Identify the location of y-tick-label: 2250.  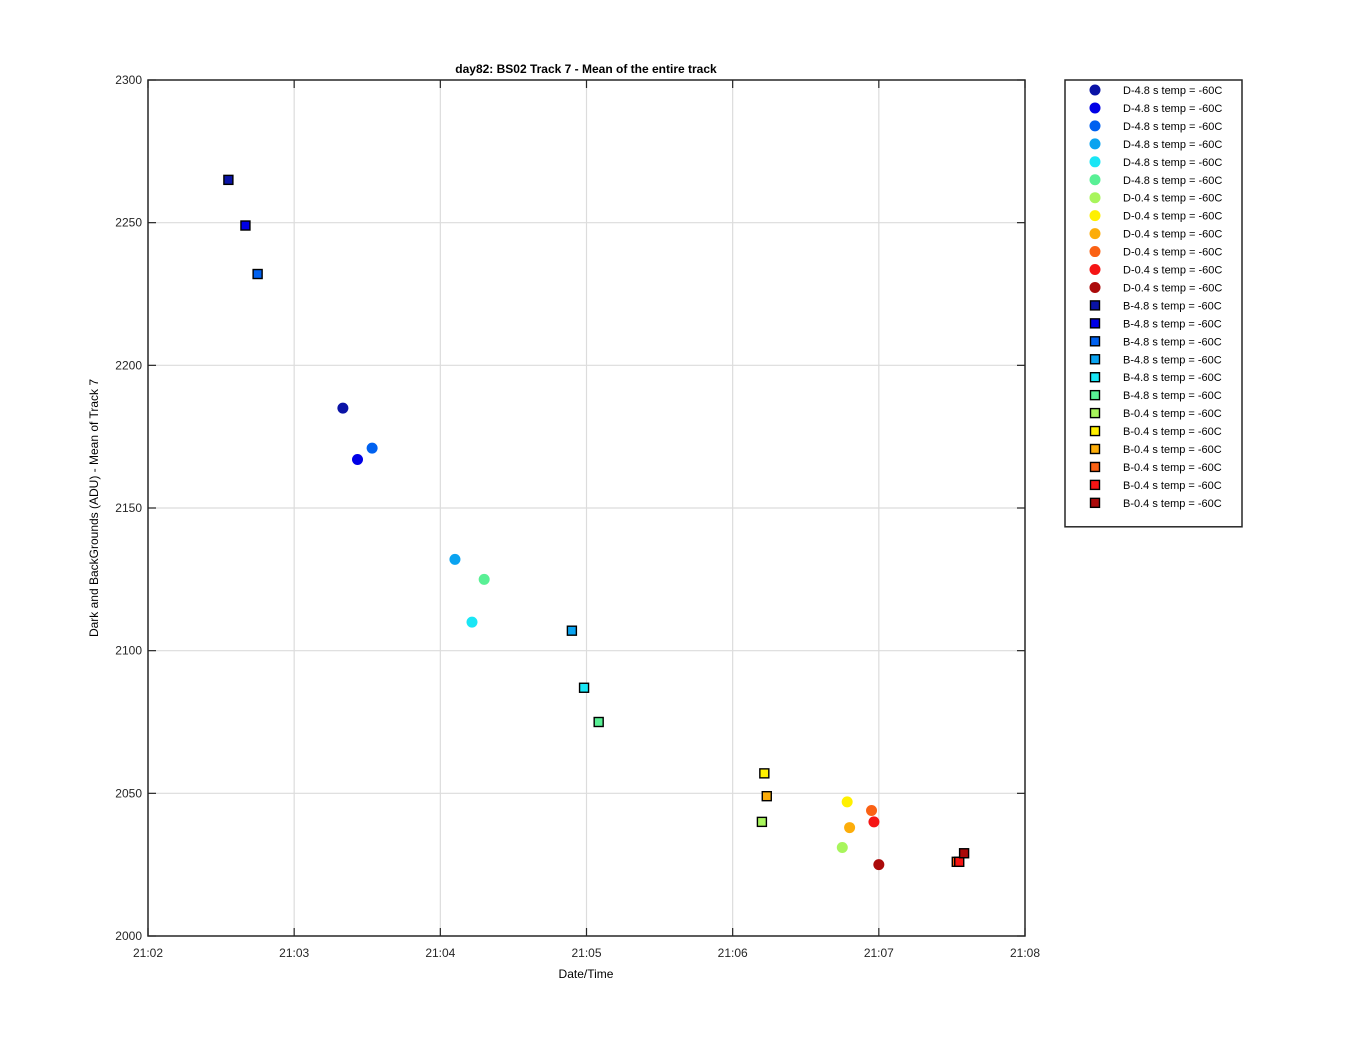
(128, 223).